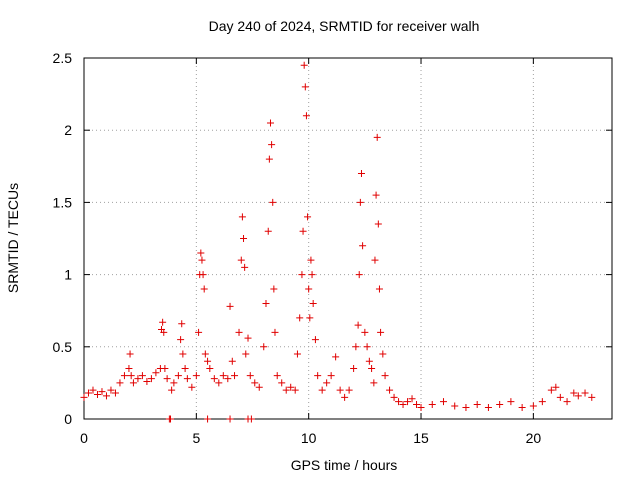 This screenshot has height=480, width=640. What do you see at coordinates (68, 419) in the screenshot?
I see `y-tick-label: 0` at bounding box center [68, 419].